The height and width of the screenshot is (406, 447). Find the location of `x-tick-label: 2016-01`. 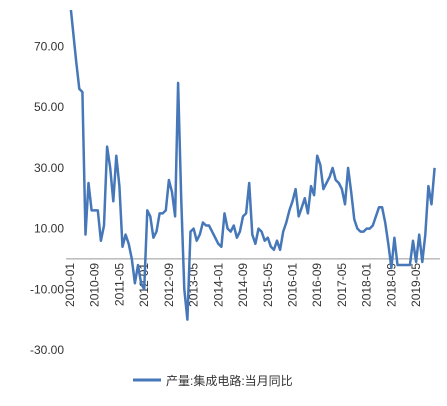

x-tick-label: 2016-01 is located at coordinates (292, 285).